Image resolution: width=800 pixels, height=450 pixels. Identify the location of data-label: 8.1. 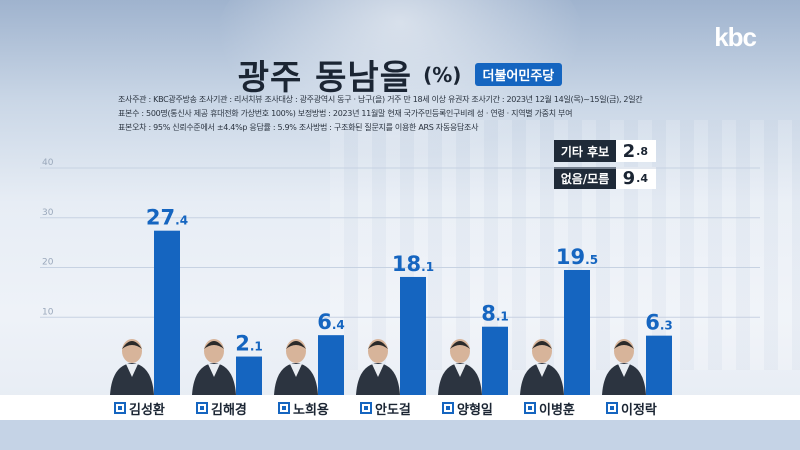
(495, 314).